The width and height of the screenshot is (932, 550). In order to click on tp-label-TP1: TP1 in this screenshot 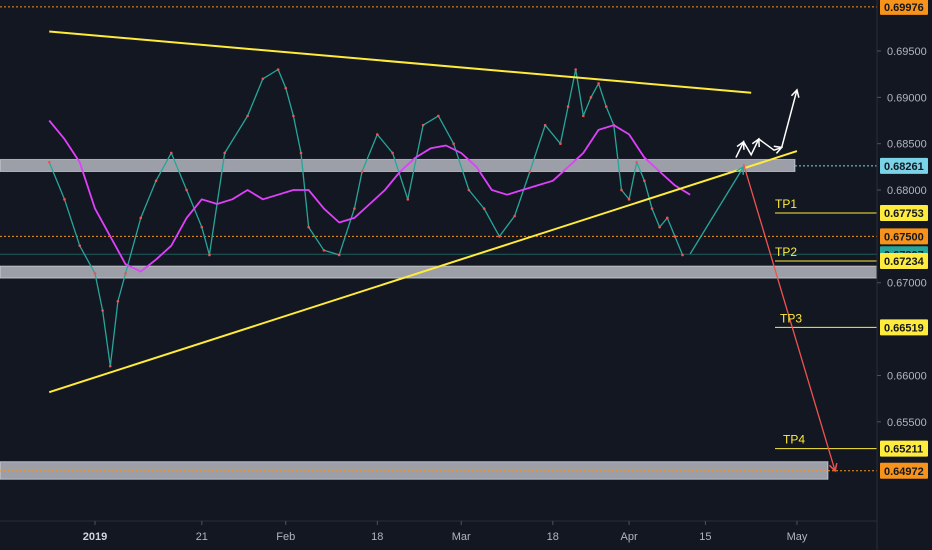, I will do `click(786, 204)`.